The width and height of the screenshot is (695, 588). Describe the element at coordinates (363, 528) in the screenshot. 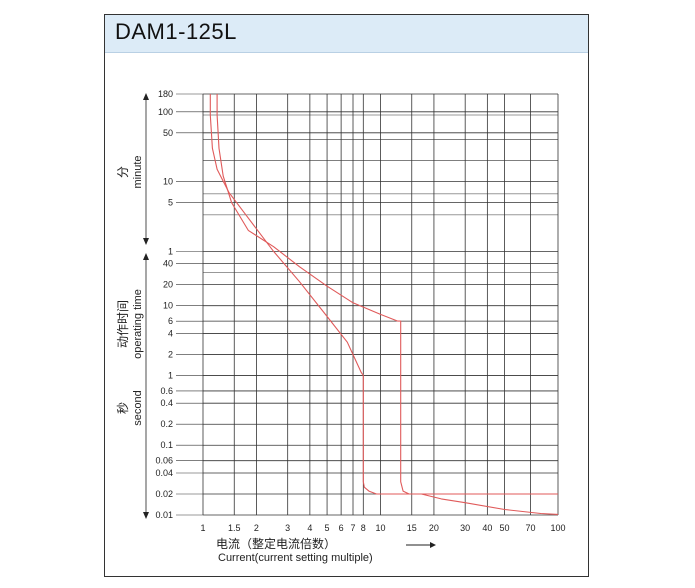

I see `x-tick-label: 8` at that location.